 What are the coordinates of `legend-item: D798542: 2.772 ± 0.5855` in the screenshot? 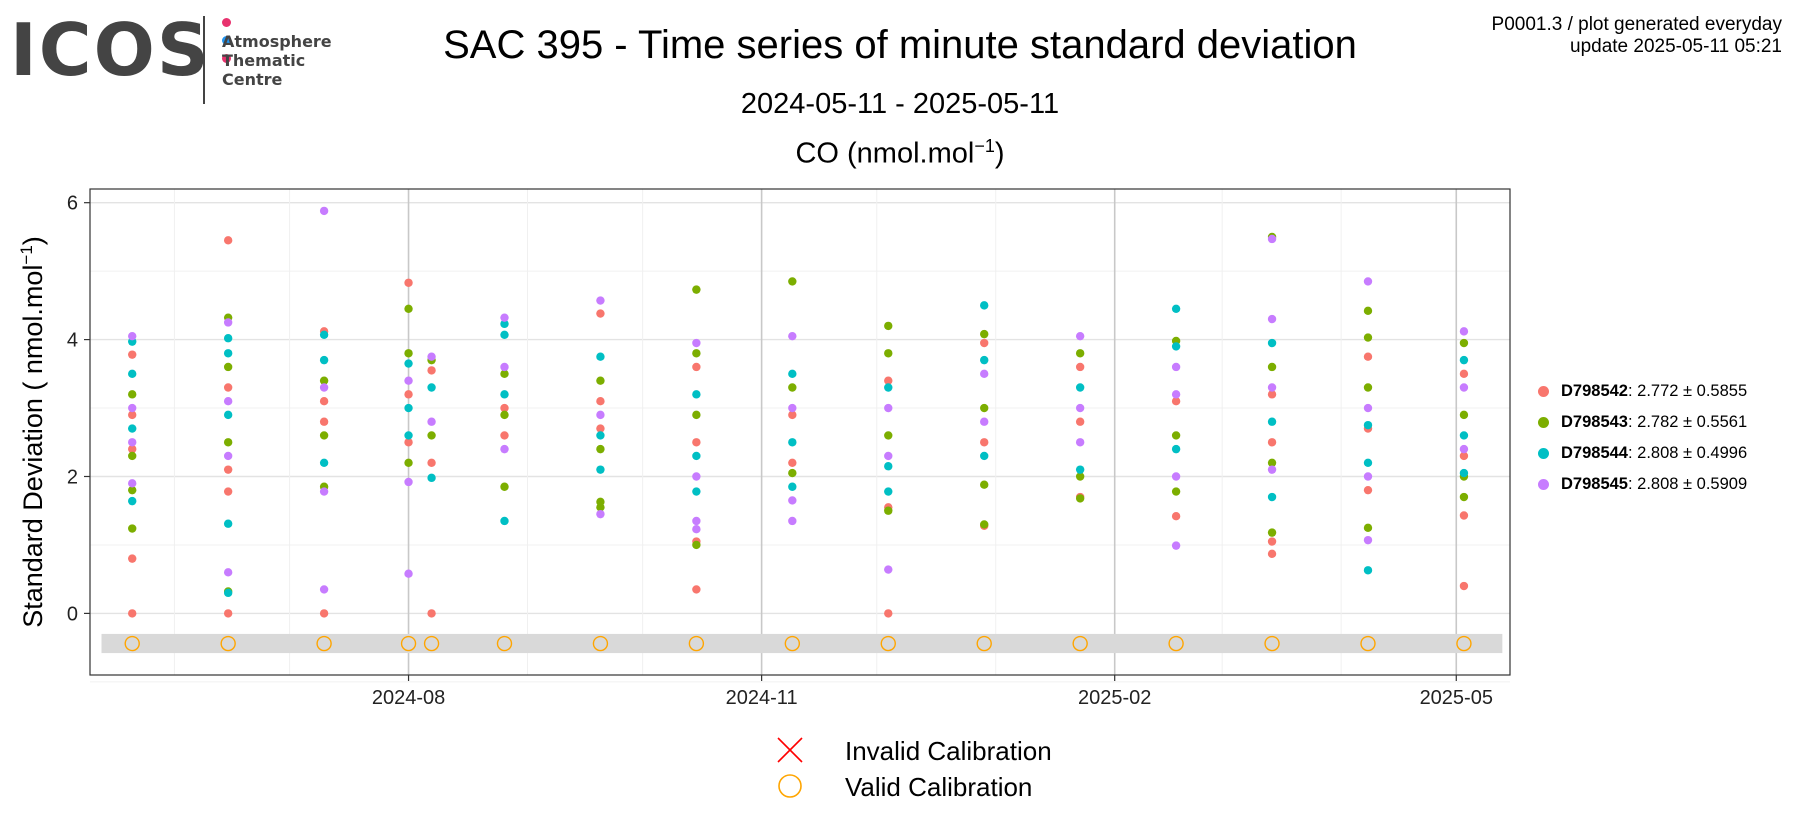 It's located at (1642, 391).